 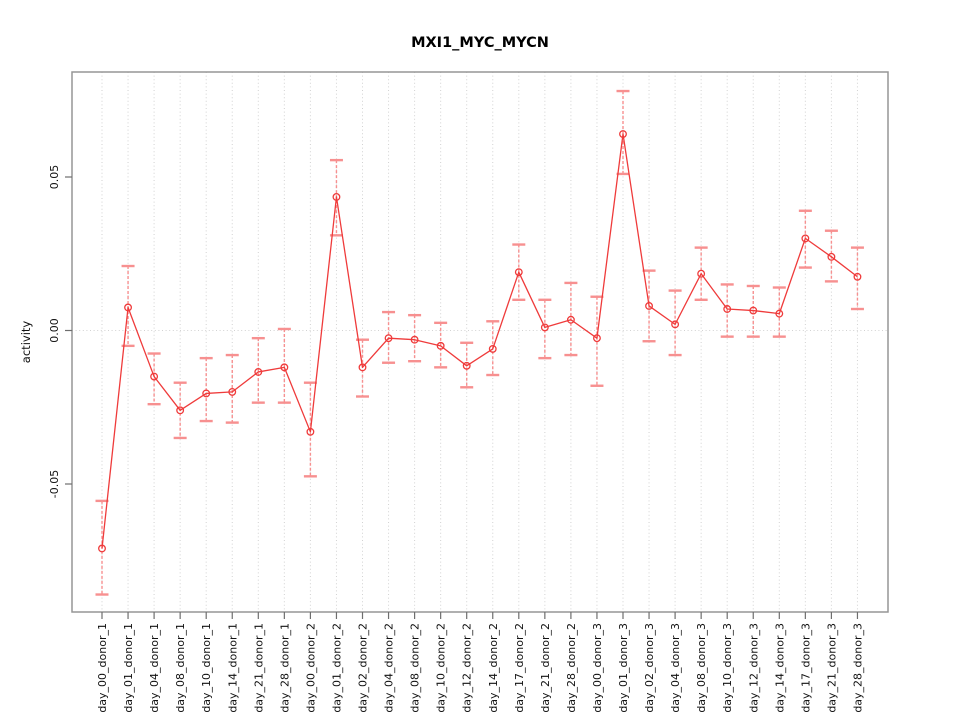 What do you see at coordinates (519, 668) in the screenshot?
I see `x-tick-label: day_17_donor_2` at bounding box center [519, 668].